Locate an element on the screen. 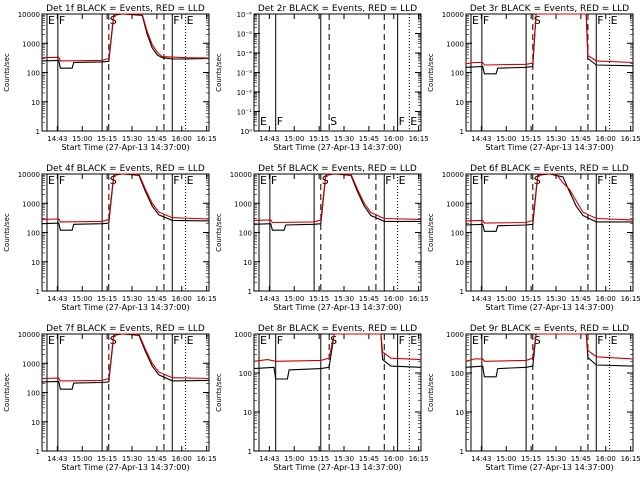 This screenshot has width=640, height=484. chart-title: Det 7f BLACK = Events, RED = LLD is located at coordinates (125, 329).